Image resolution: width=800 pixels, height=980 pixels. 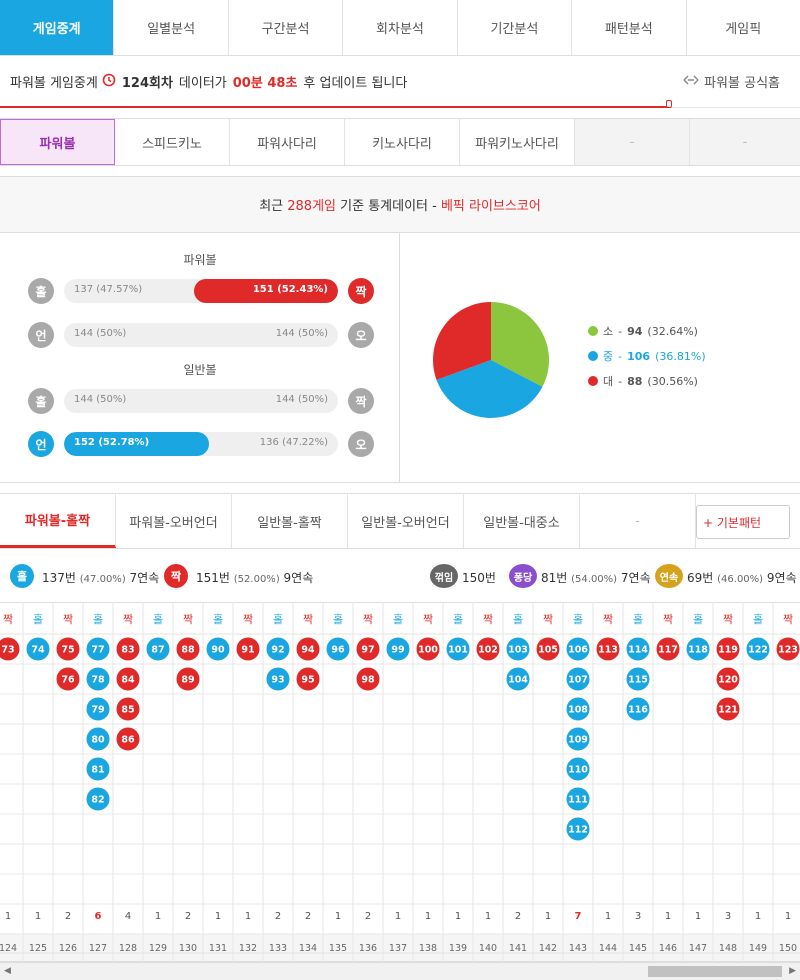 I want to click on ball-number: 123, so click(x=788, y=650).